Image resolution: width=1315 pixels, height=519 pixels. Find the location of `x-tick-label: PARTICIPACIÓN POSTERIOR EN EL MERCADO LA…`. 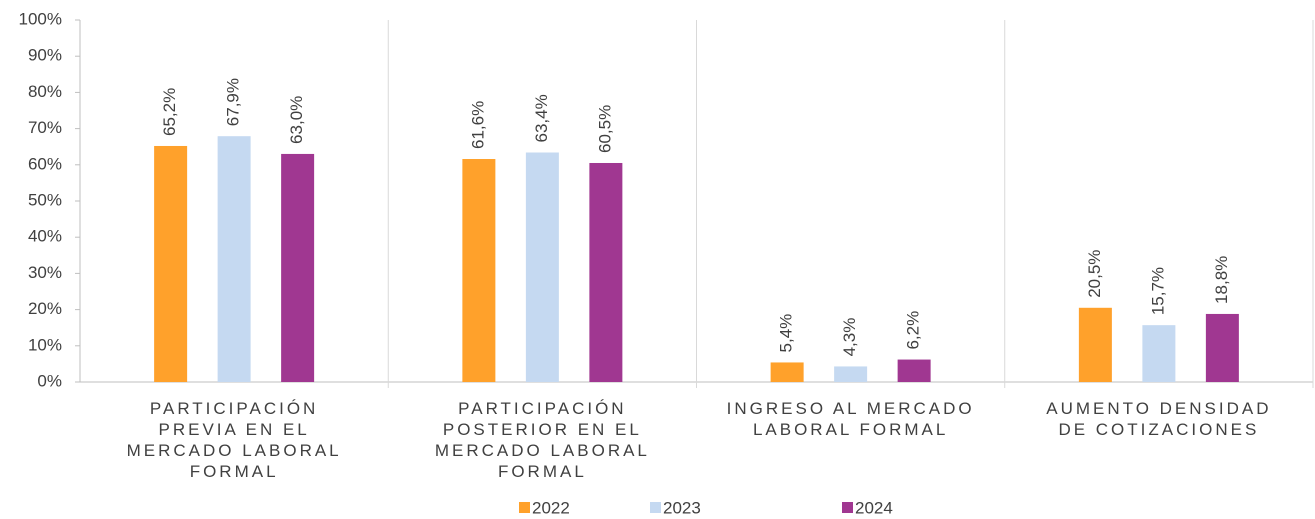

x-tick-label: PARTICIPACIÓN POSTERIOR EN EL MERCADO LA… is located at coordinates (542, 440).